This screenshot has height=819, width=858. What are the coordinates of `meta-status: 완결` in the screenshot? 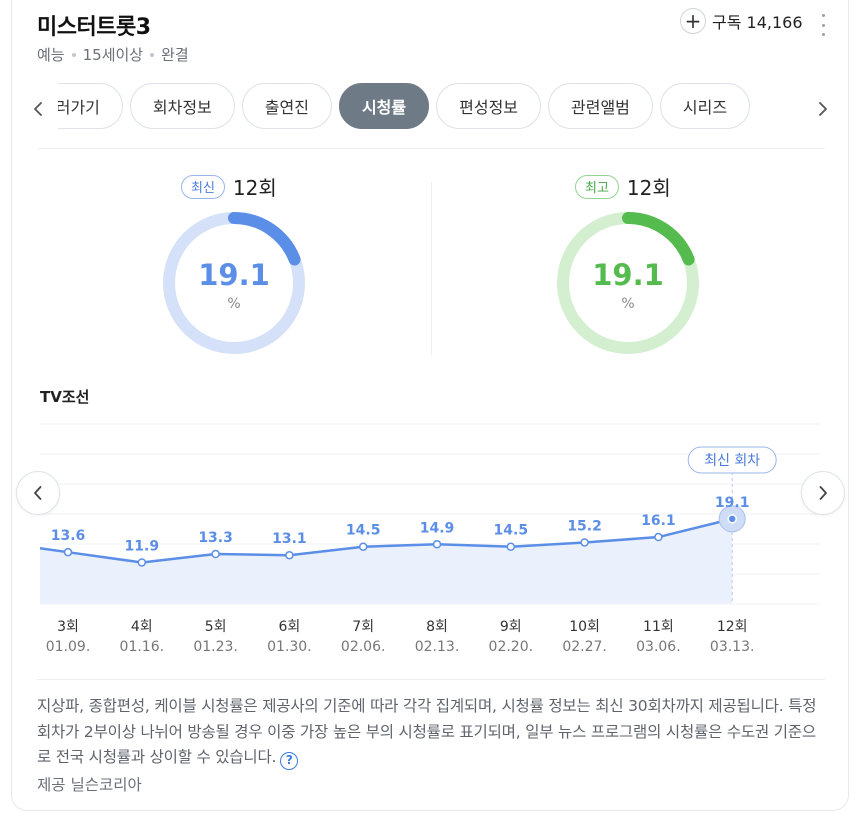 It's located at (175, 55).